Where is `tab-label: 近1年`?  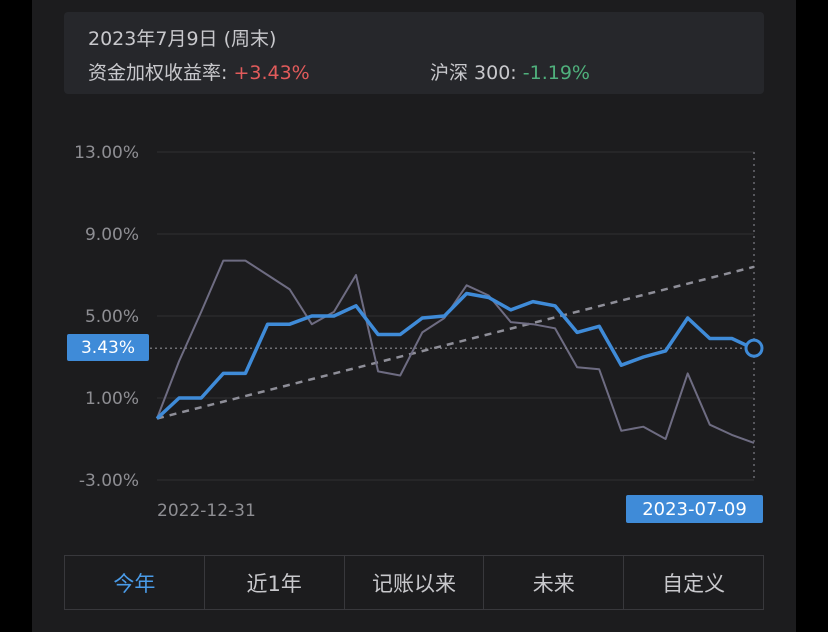
tab-label: 近1年 is located at coordinates (274, 583).